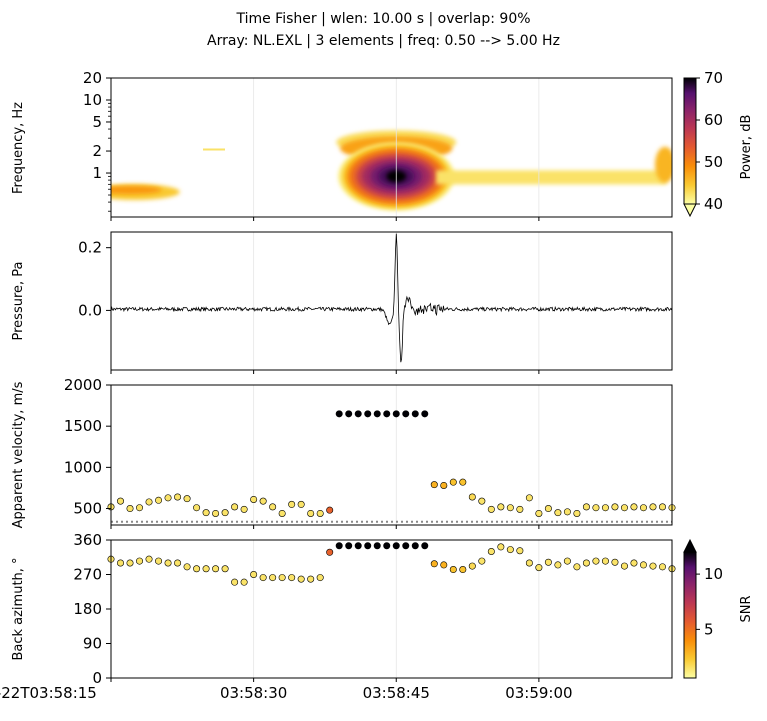 The width and height of the screenshot is (767, 721). I want to click on velocity-frame, so click(391, 455).